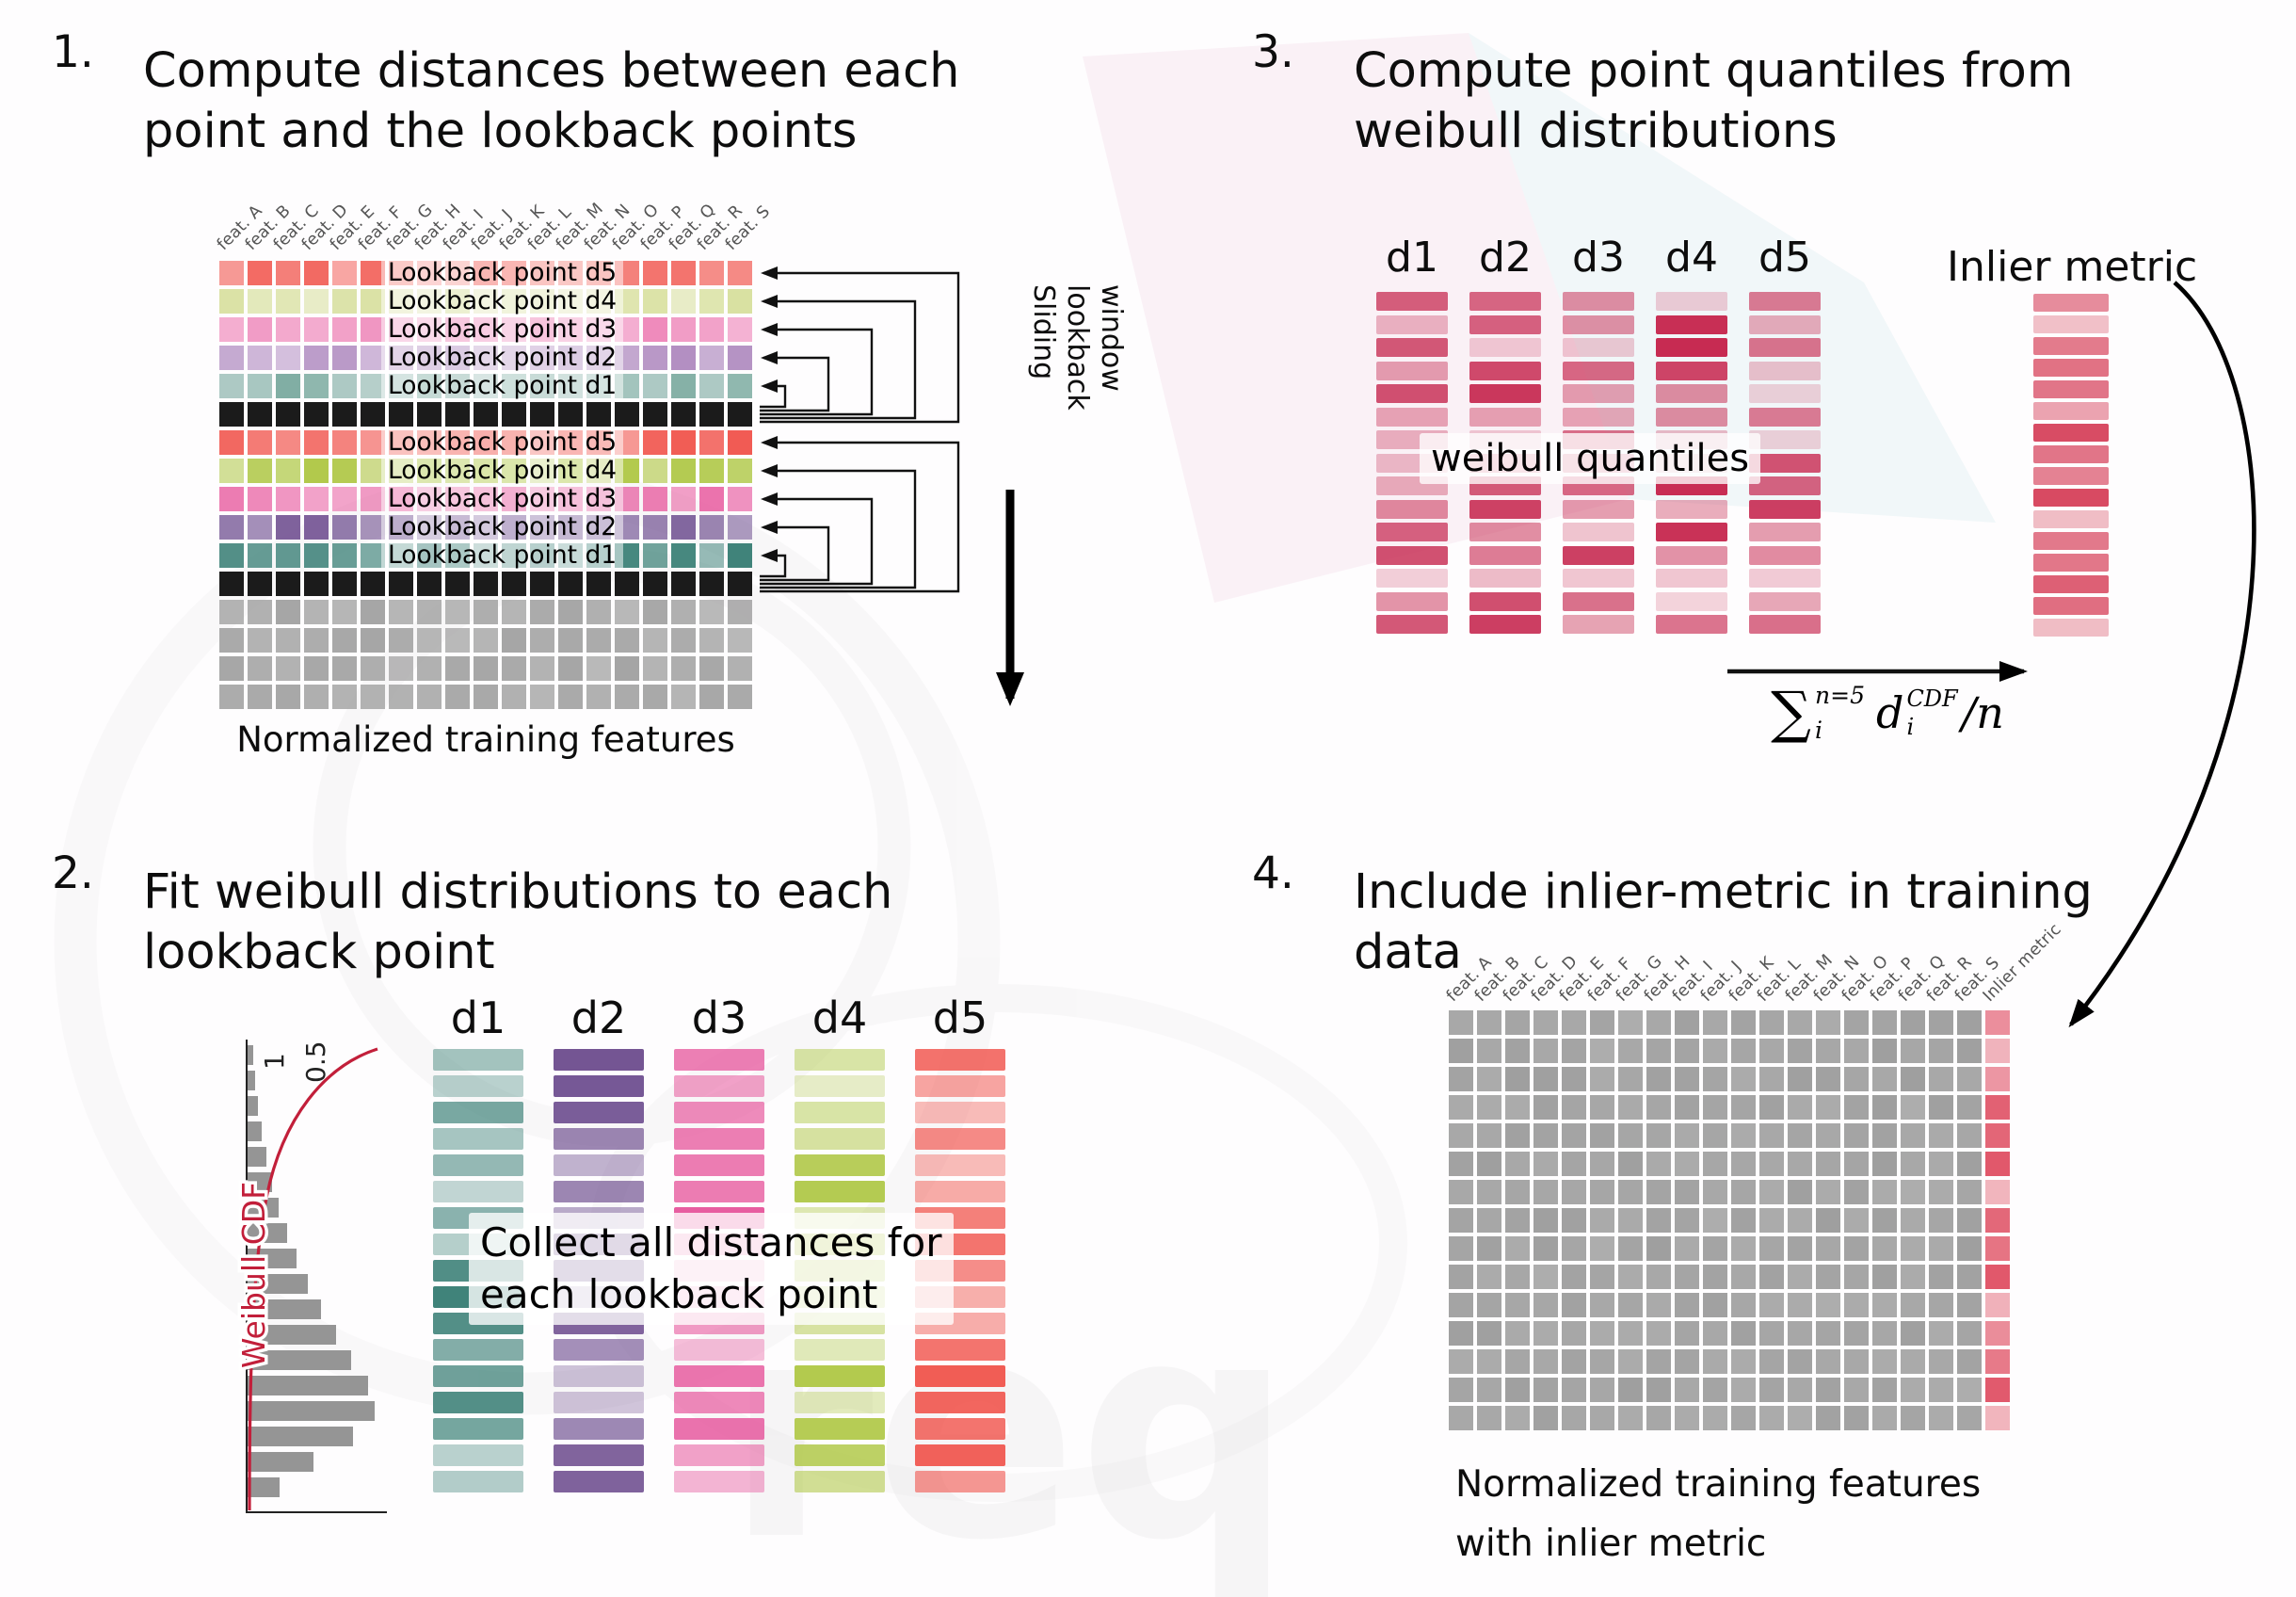 The image size is (2296, 1597). What do you see at coordinates (1691, 437) in the screenshot?
I see `quantile-column-d4: d4` at bounding box center [1691, 437].